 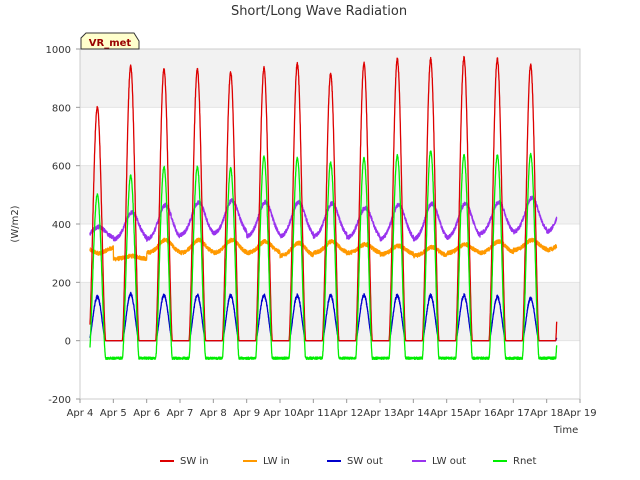 What do you see at coordinates (213, 413) in the screenshot?
I see `x-tick-label: Apr 8` at bounding box center [213, 413].